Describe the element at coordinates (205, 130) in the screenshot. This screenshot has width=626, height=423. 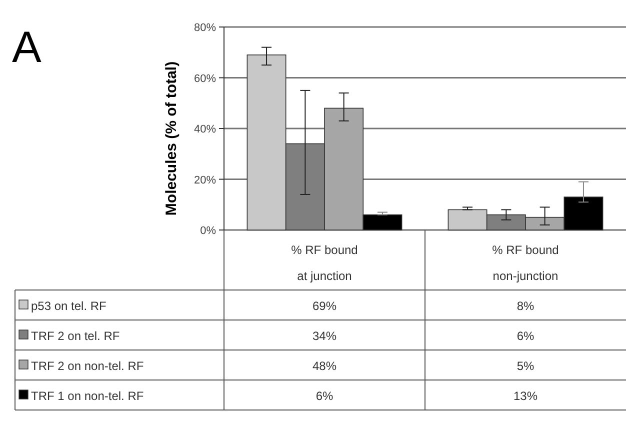
I see `y-tick-label: 40%` at that location.